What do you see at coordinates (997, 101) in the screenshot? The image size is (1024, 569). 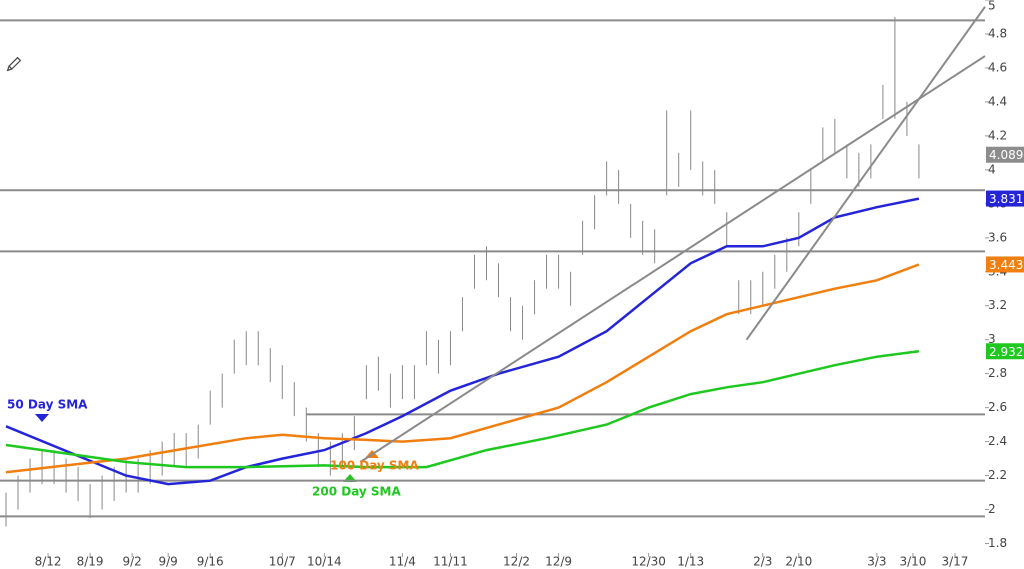 I see `y-tick-label: 4.4` at bounding box center [997, 101].